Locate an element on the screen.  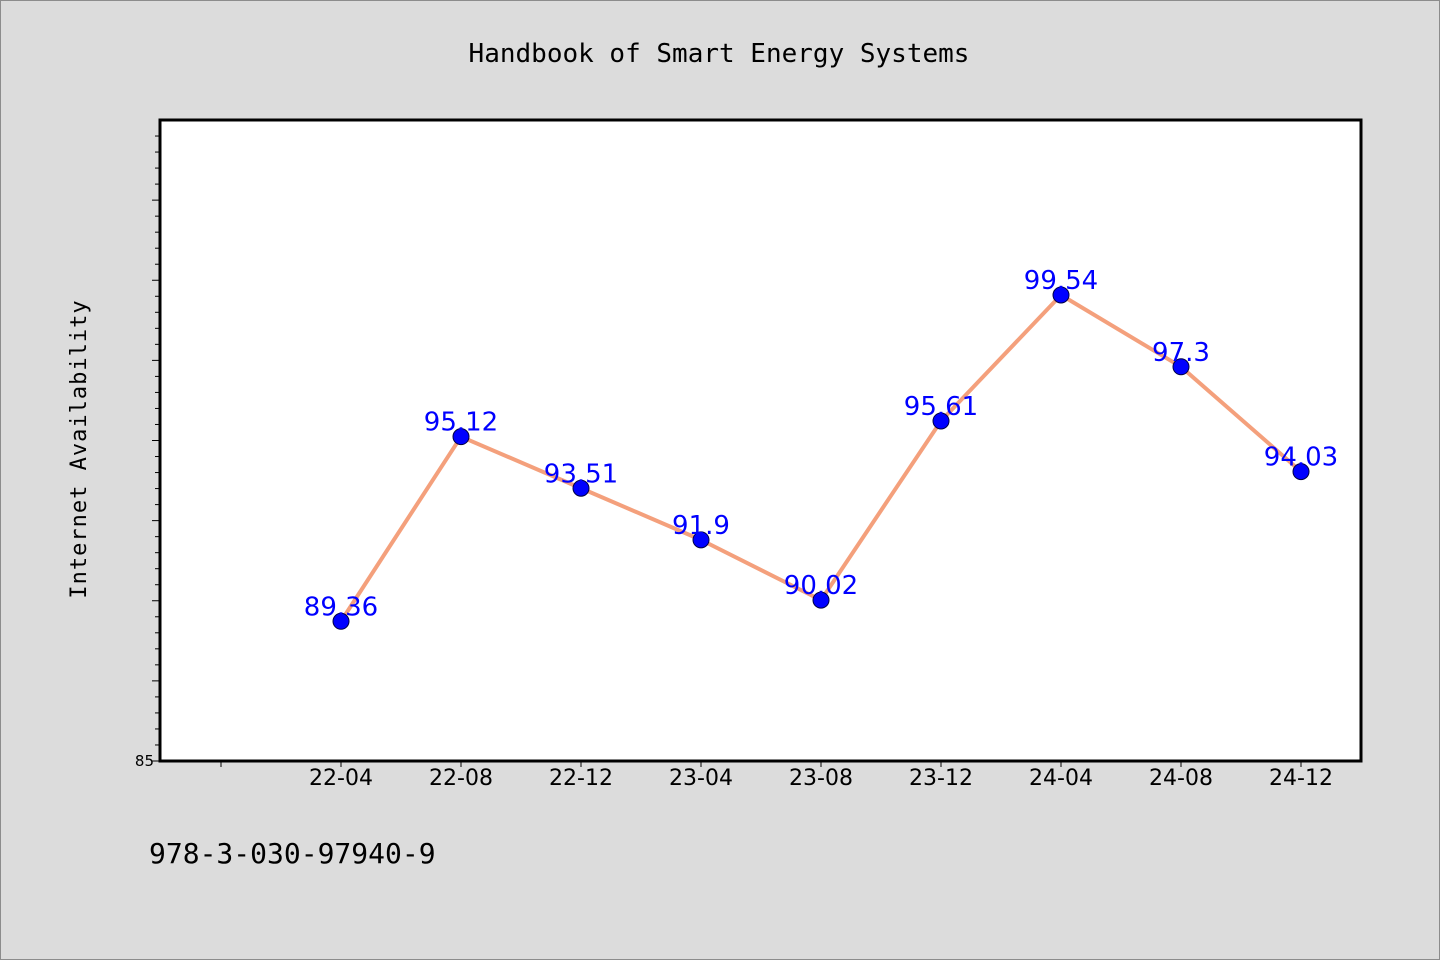
data-label: 94.03 is located at coordinates (1301, 458).